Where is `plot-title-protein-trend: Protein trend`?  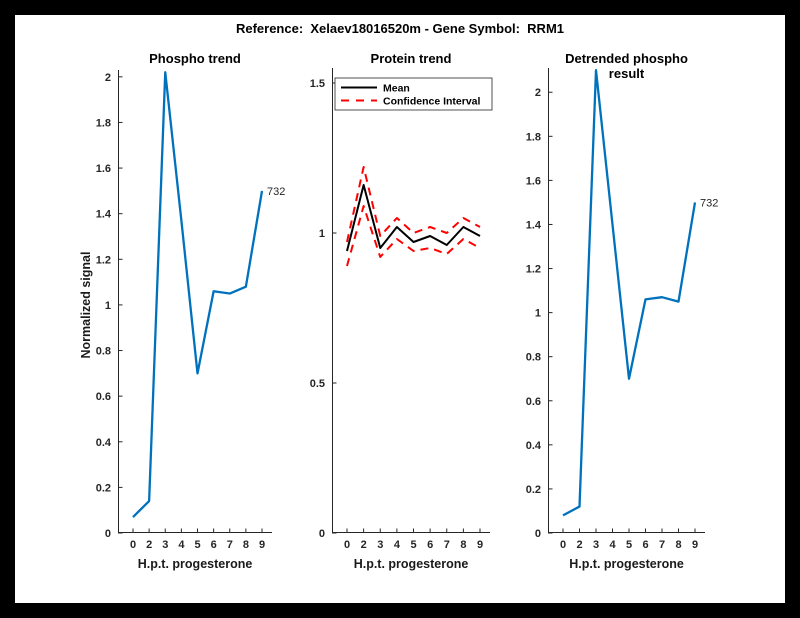
plot-title-protein-trend: Protein trend is located at coordinates (411, 58).